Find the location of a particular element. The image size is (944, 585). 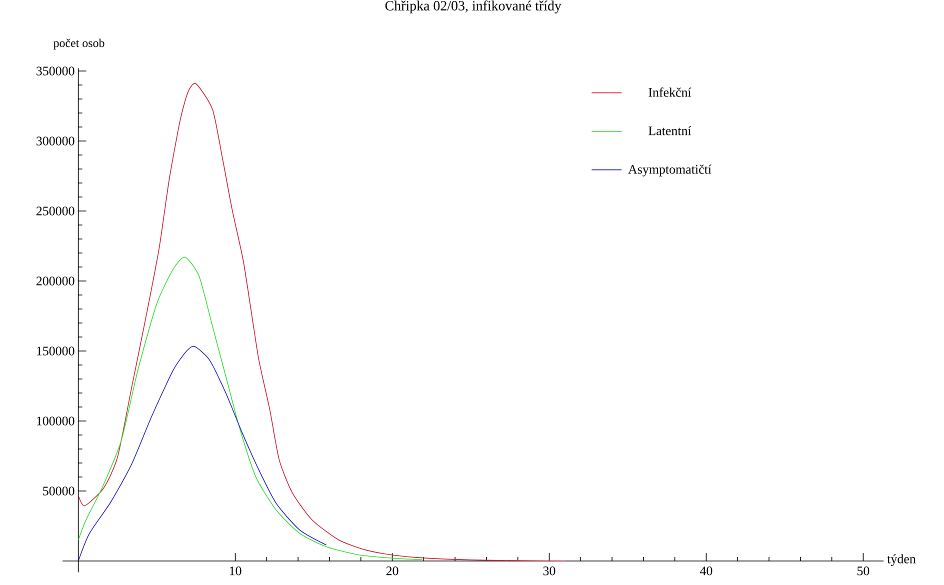

x-tick-label: 20 is located at coordinates (392, 571).